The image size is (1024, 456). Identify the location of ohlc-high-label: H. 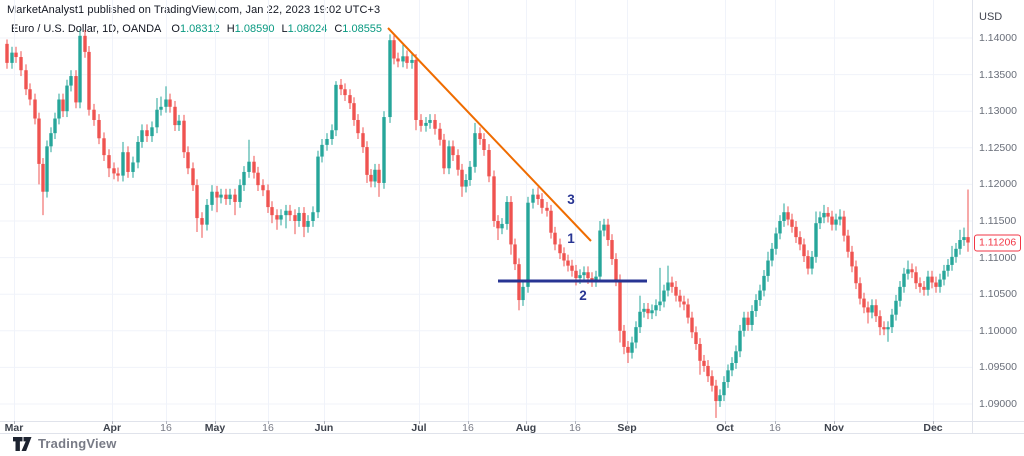
(230, 29).